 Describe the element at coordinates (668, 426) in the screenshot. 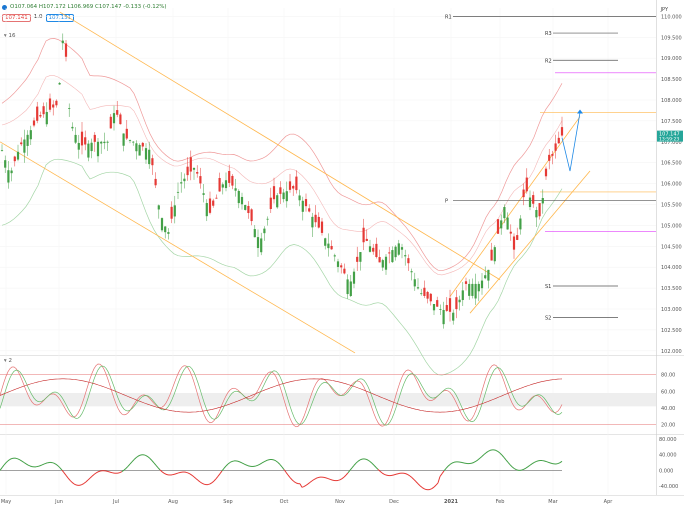

I see `osc1-tick-label: 20.00` at that location.